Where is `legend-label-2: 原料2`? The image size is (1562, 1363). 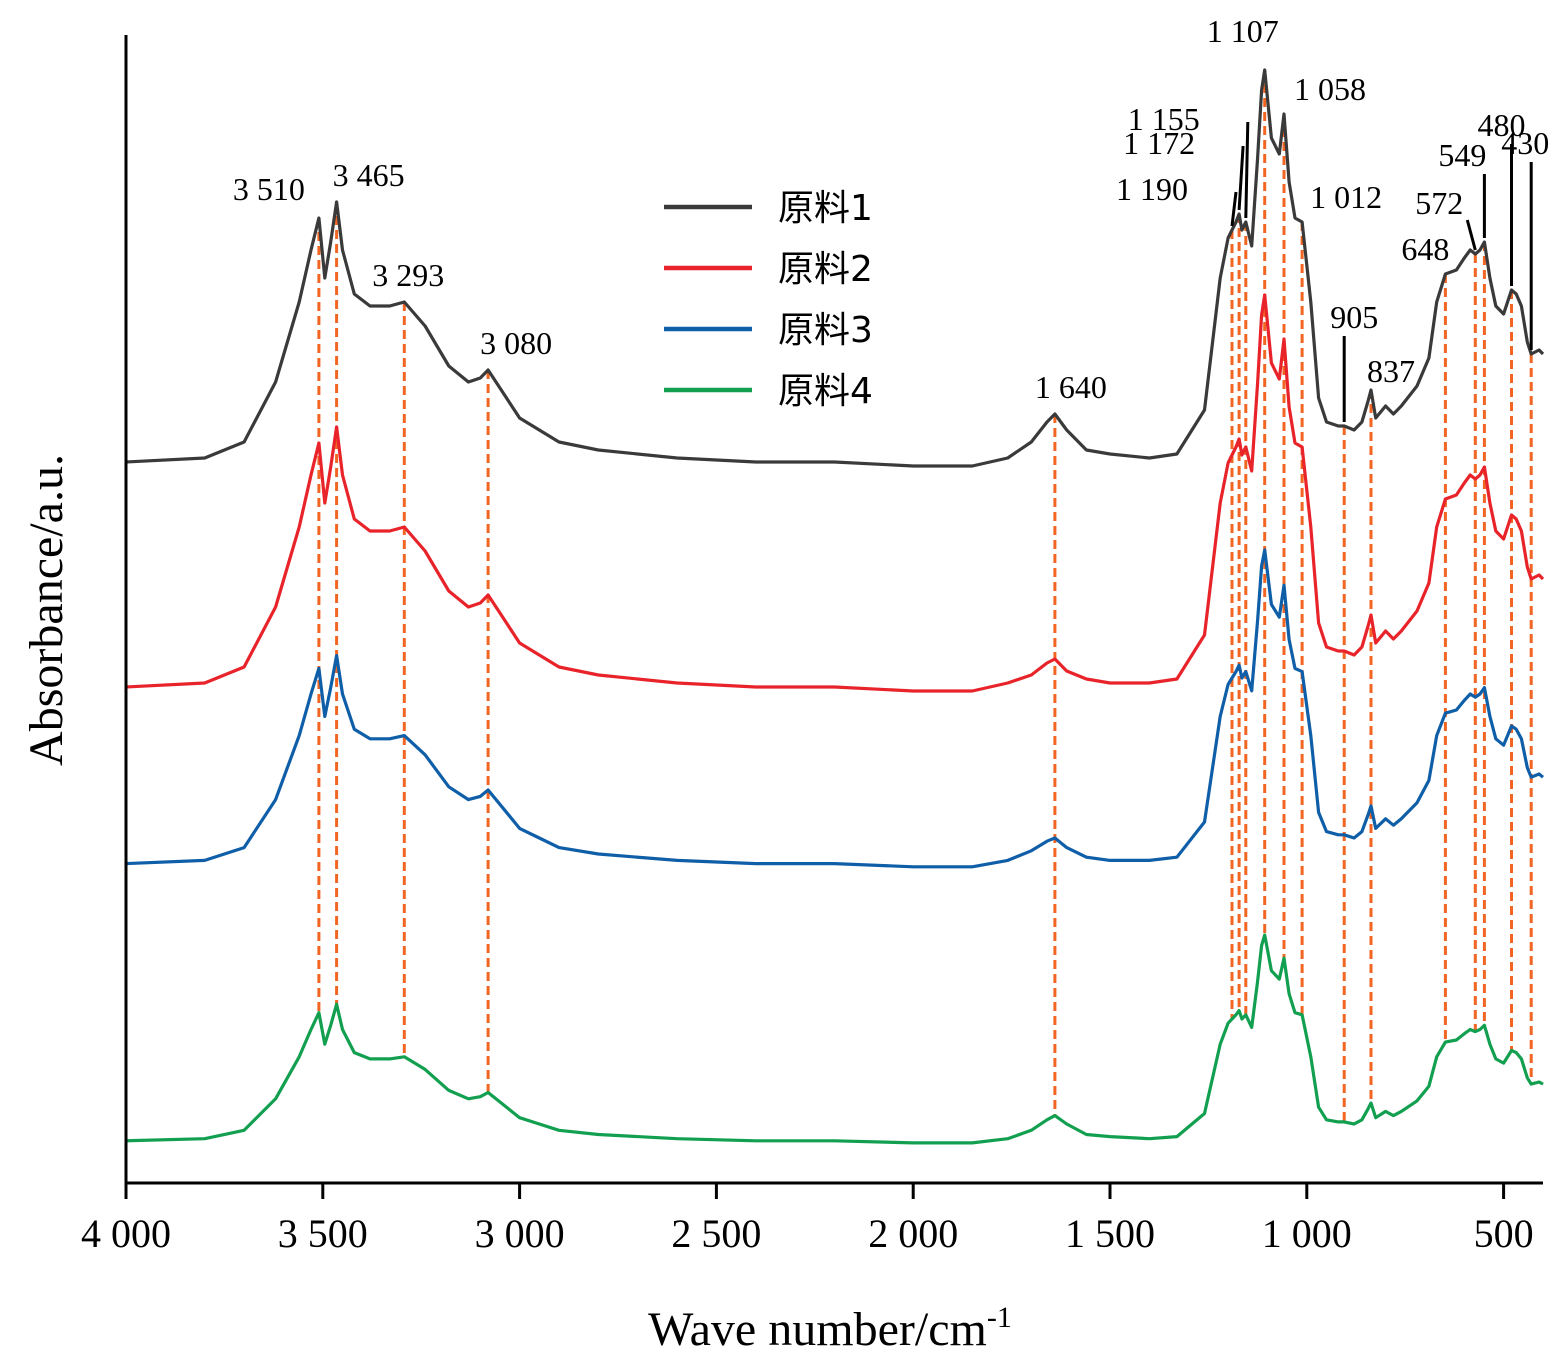
legend-label-2: 原料2 is located at coordinates (825, 269).